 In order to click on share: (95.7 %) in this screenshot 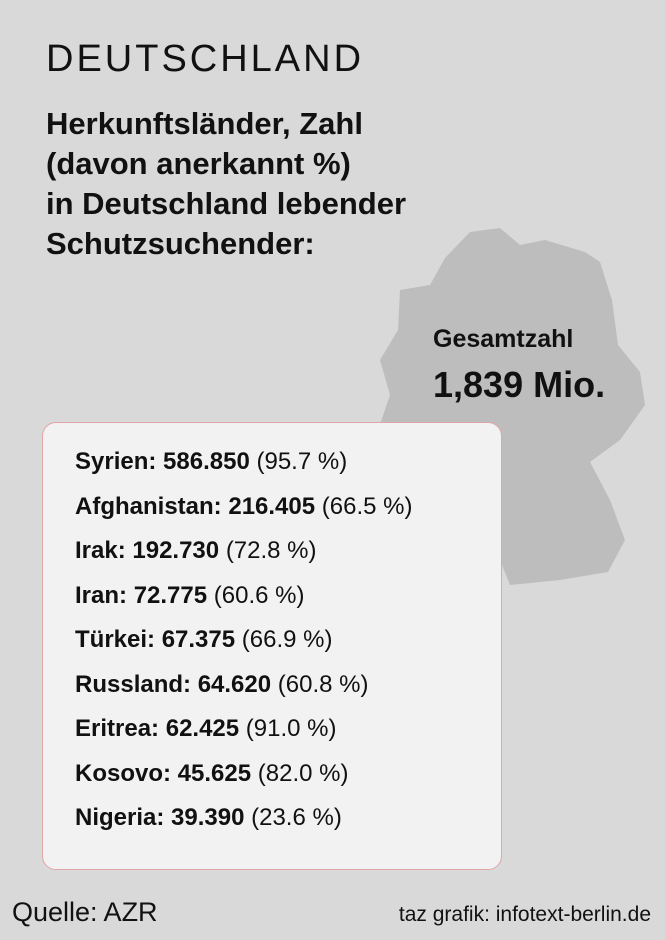, I will do `click(302, 461)`.